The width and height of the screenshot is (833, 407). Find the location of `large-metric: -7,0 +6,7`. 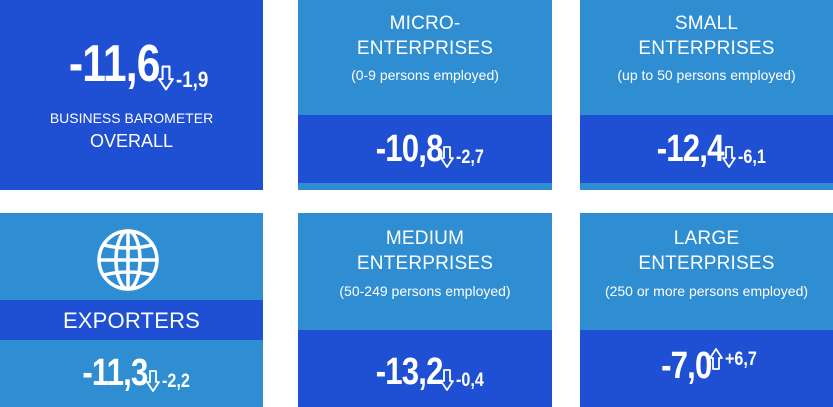

large-metric: -7,0 +6,7 is located at coordinates (706, 366).